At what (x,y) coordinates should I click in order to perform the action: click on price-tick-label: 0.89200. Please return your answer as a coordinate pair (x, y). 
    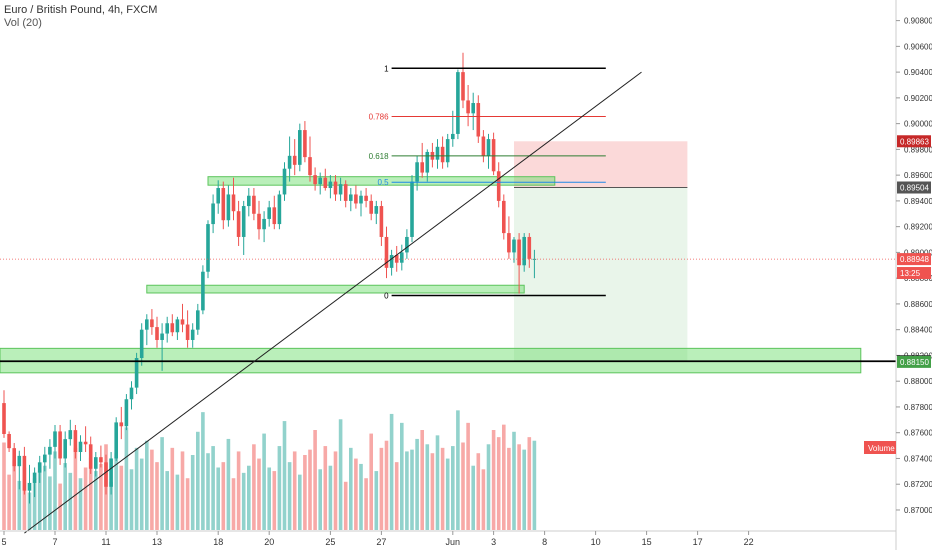
    Looking at the image, I should click on (918, 227).